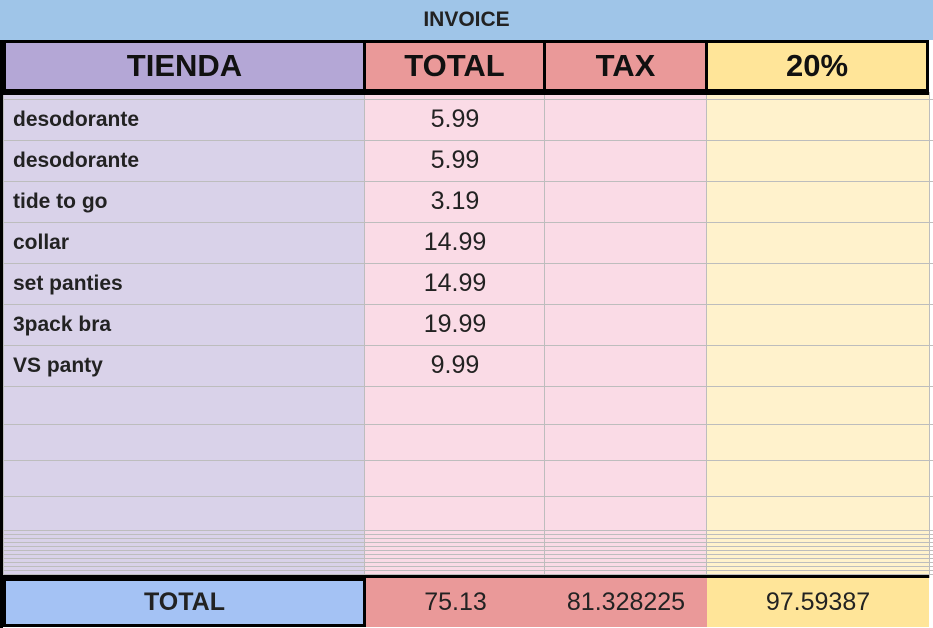  Describe the element at coordinates (455, 119) in the screenshot. I see `row-1-total: 5.99` at that location.